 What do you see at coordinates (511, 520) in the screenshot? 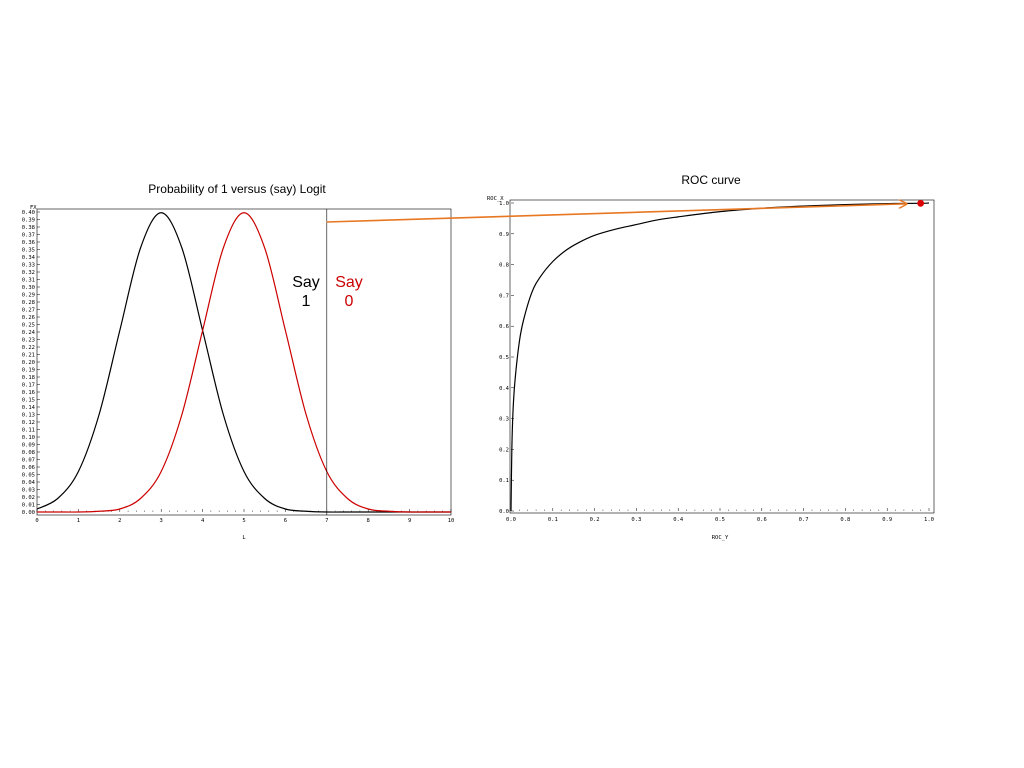
I see `x-tick-label: 0.0` at bounding box center [511, 520].